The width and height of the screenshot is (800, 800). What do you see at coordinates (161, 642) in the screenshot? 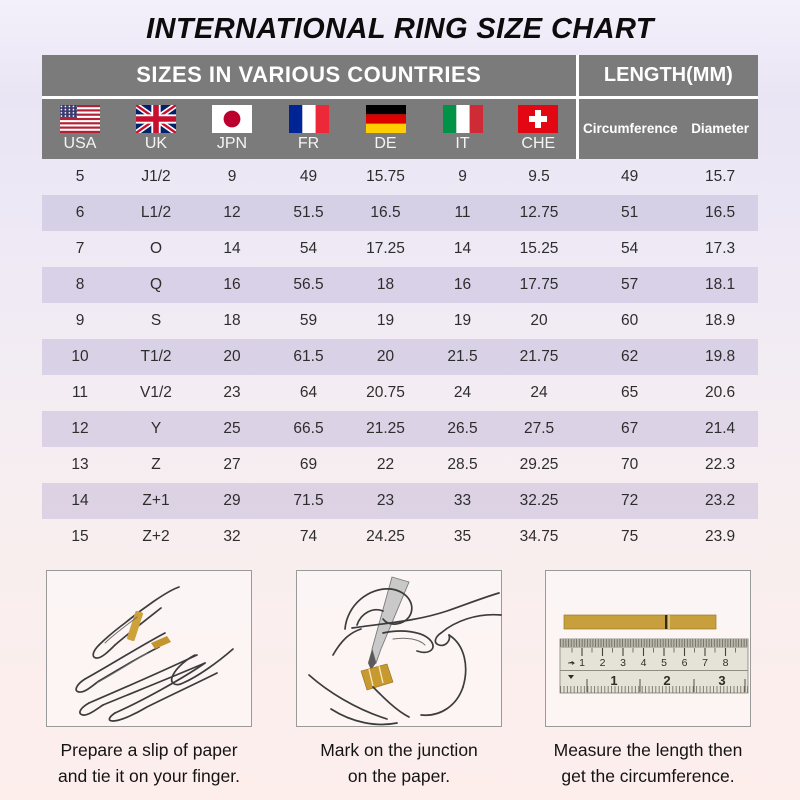
I see `paper-strip-junction` at bounding box center [161, 642].